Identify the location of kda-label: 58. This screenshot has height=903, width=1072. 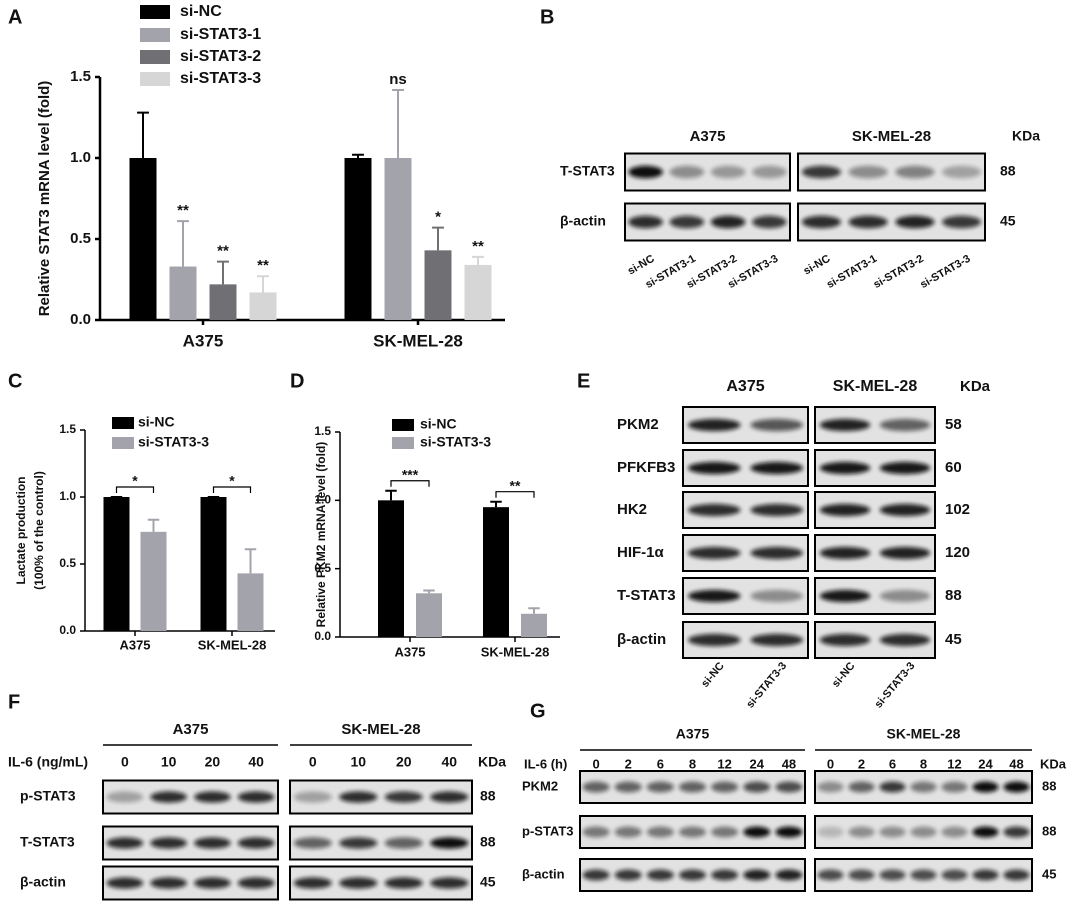
(953, 424).